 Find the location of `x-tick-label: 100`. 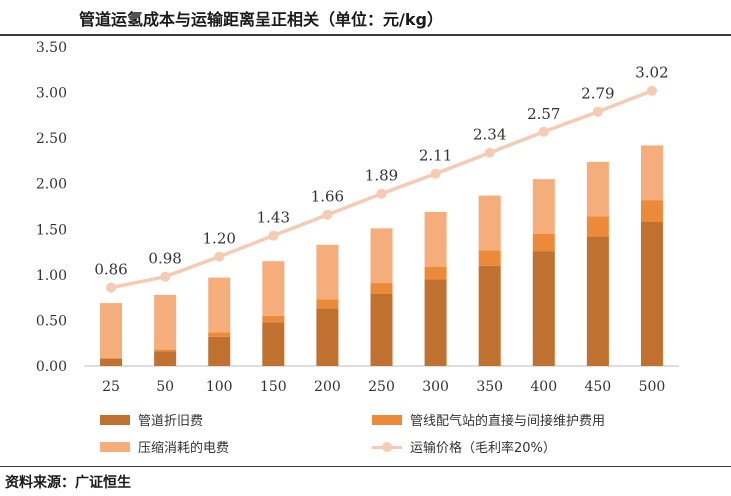

x-tick-label: 100 is located at coordinates (219, 387).